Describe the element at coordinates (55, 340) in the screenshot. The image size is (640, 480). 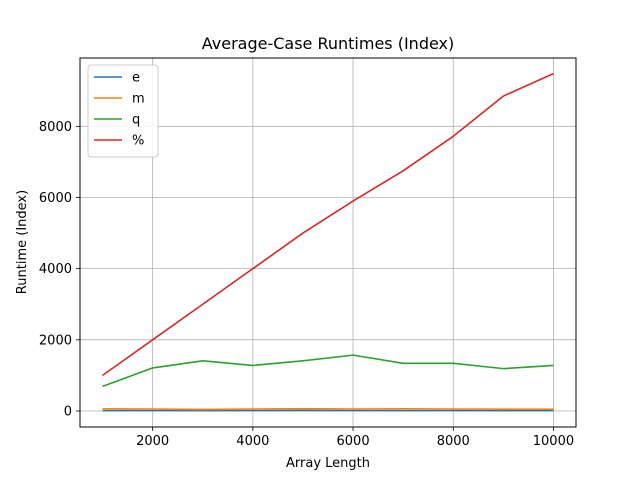
I see `y-tick-label: 2000` at that location.